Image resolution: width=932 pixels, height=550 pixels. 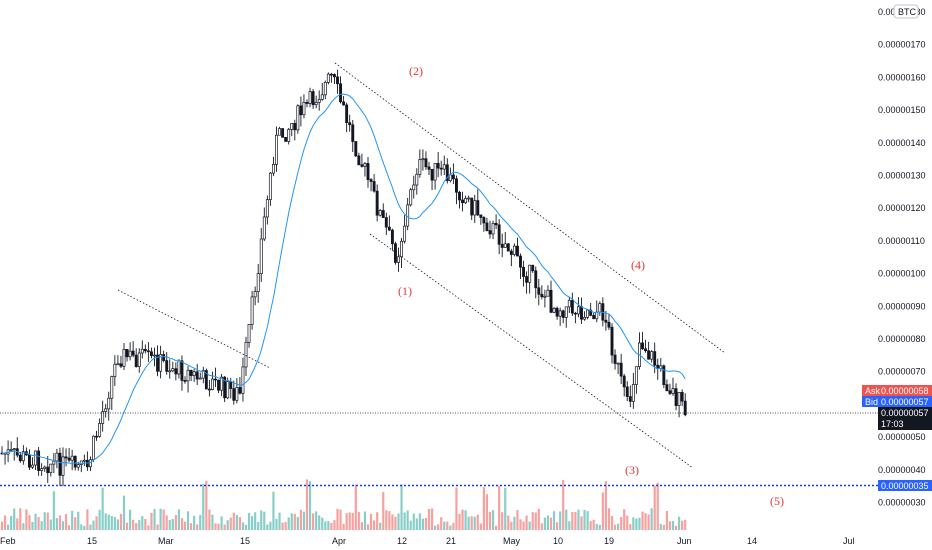 I want to click on price-tick-label: 0.00000090, so click(x=902, y=306).